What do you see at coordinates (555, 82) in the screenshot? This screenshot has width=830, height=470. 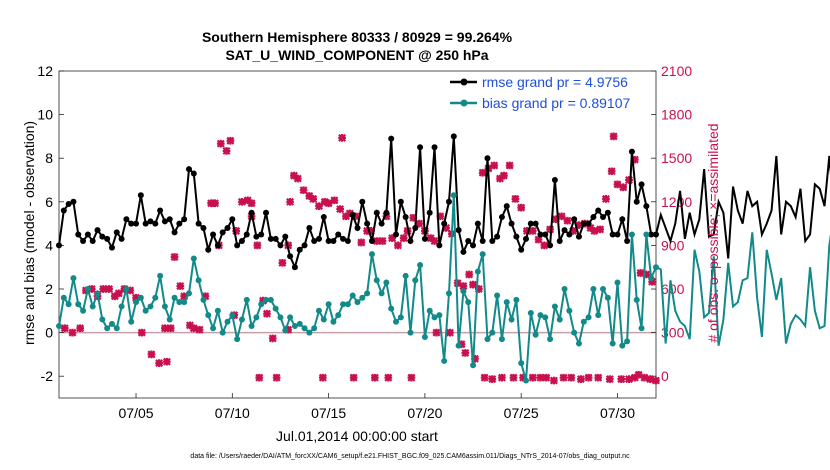 I see `legend-label: rmse grand pr = 4.9756` at bounding box center [555, 82].